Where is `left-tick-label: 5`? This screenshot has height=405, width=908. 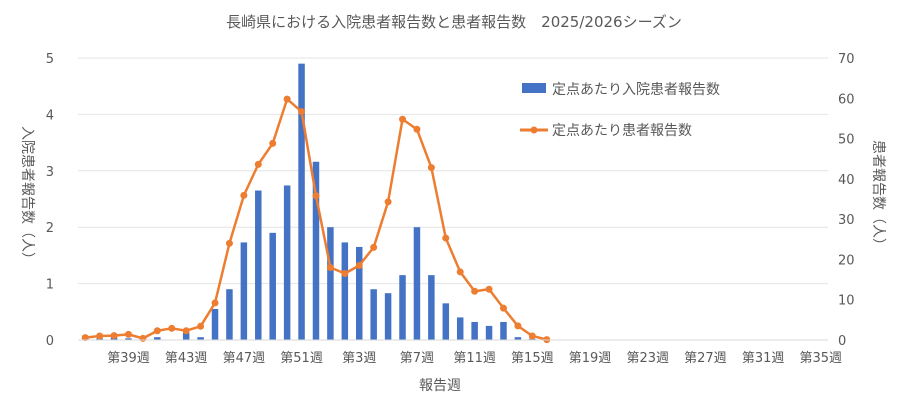
left-tick-label: 5 is located at coordinates (50, 59).